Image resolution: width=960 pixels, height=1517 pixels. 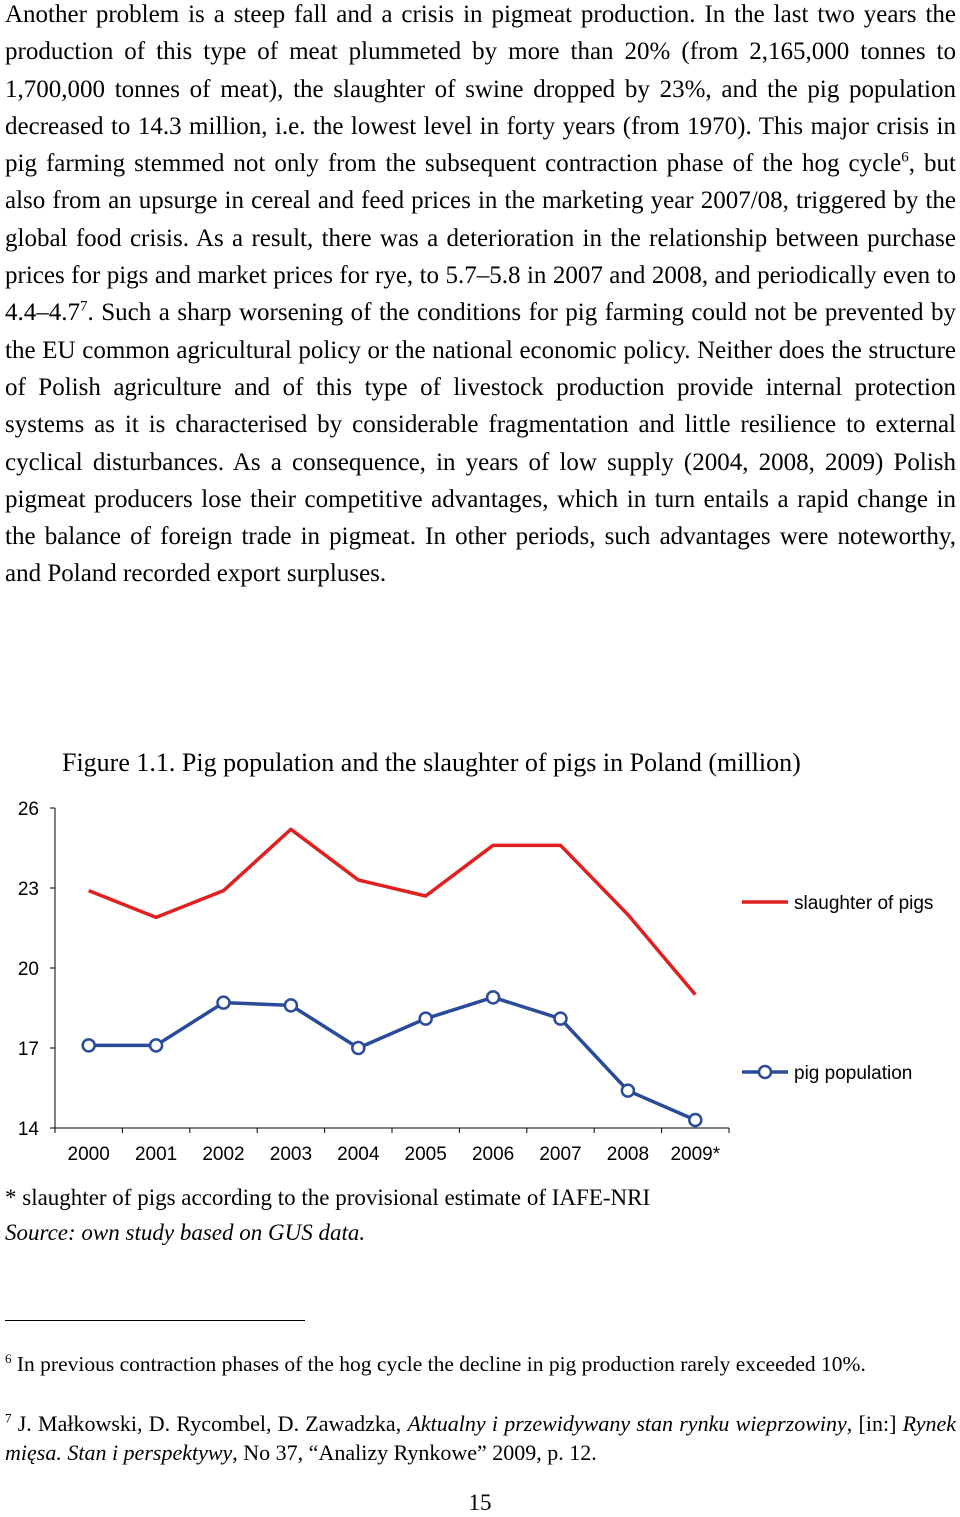 What do you see at coordinates (223, 1154) in the screenshot?
I see `x-tick-label: 2002` at bounding box center [223, 1154].